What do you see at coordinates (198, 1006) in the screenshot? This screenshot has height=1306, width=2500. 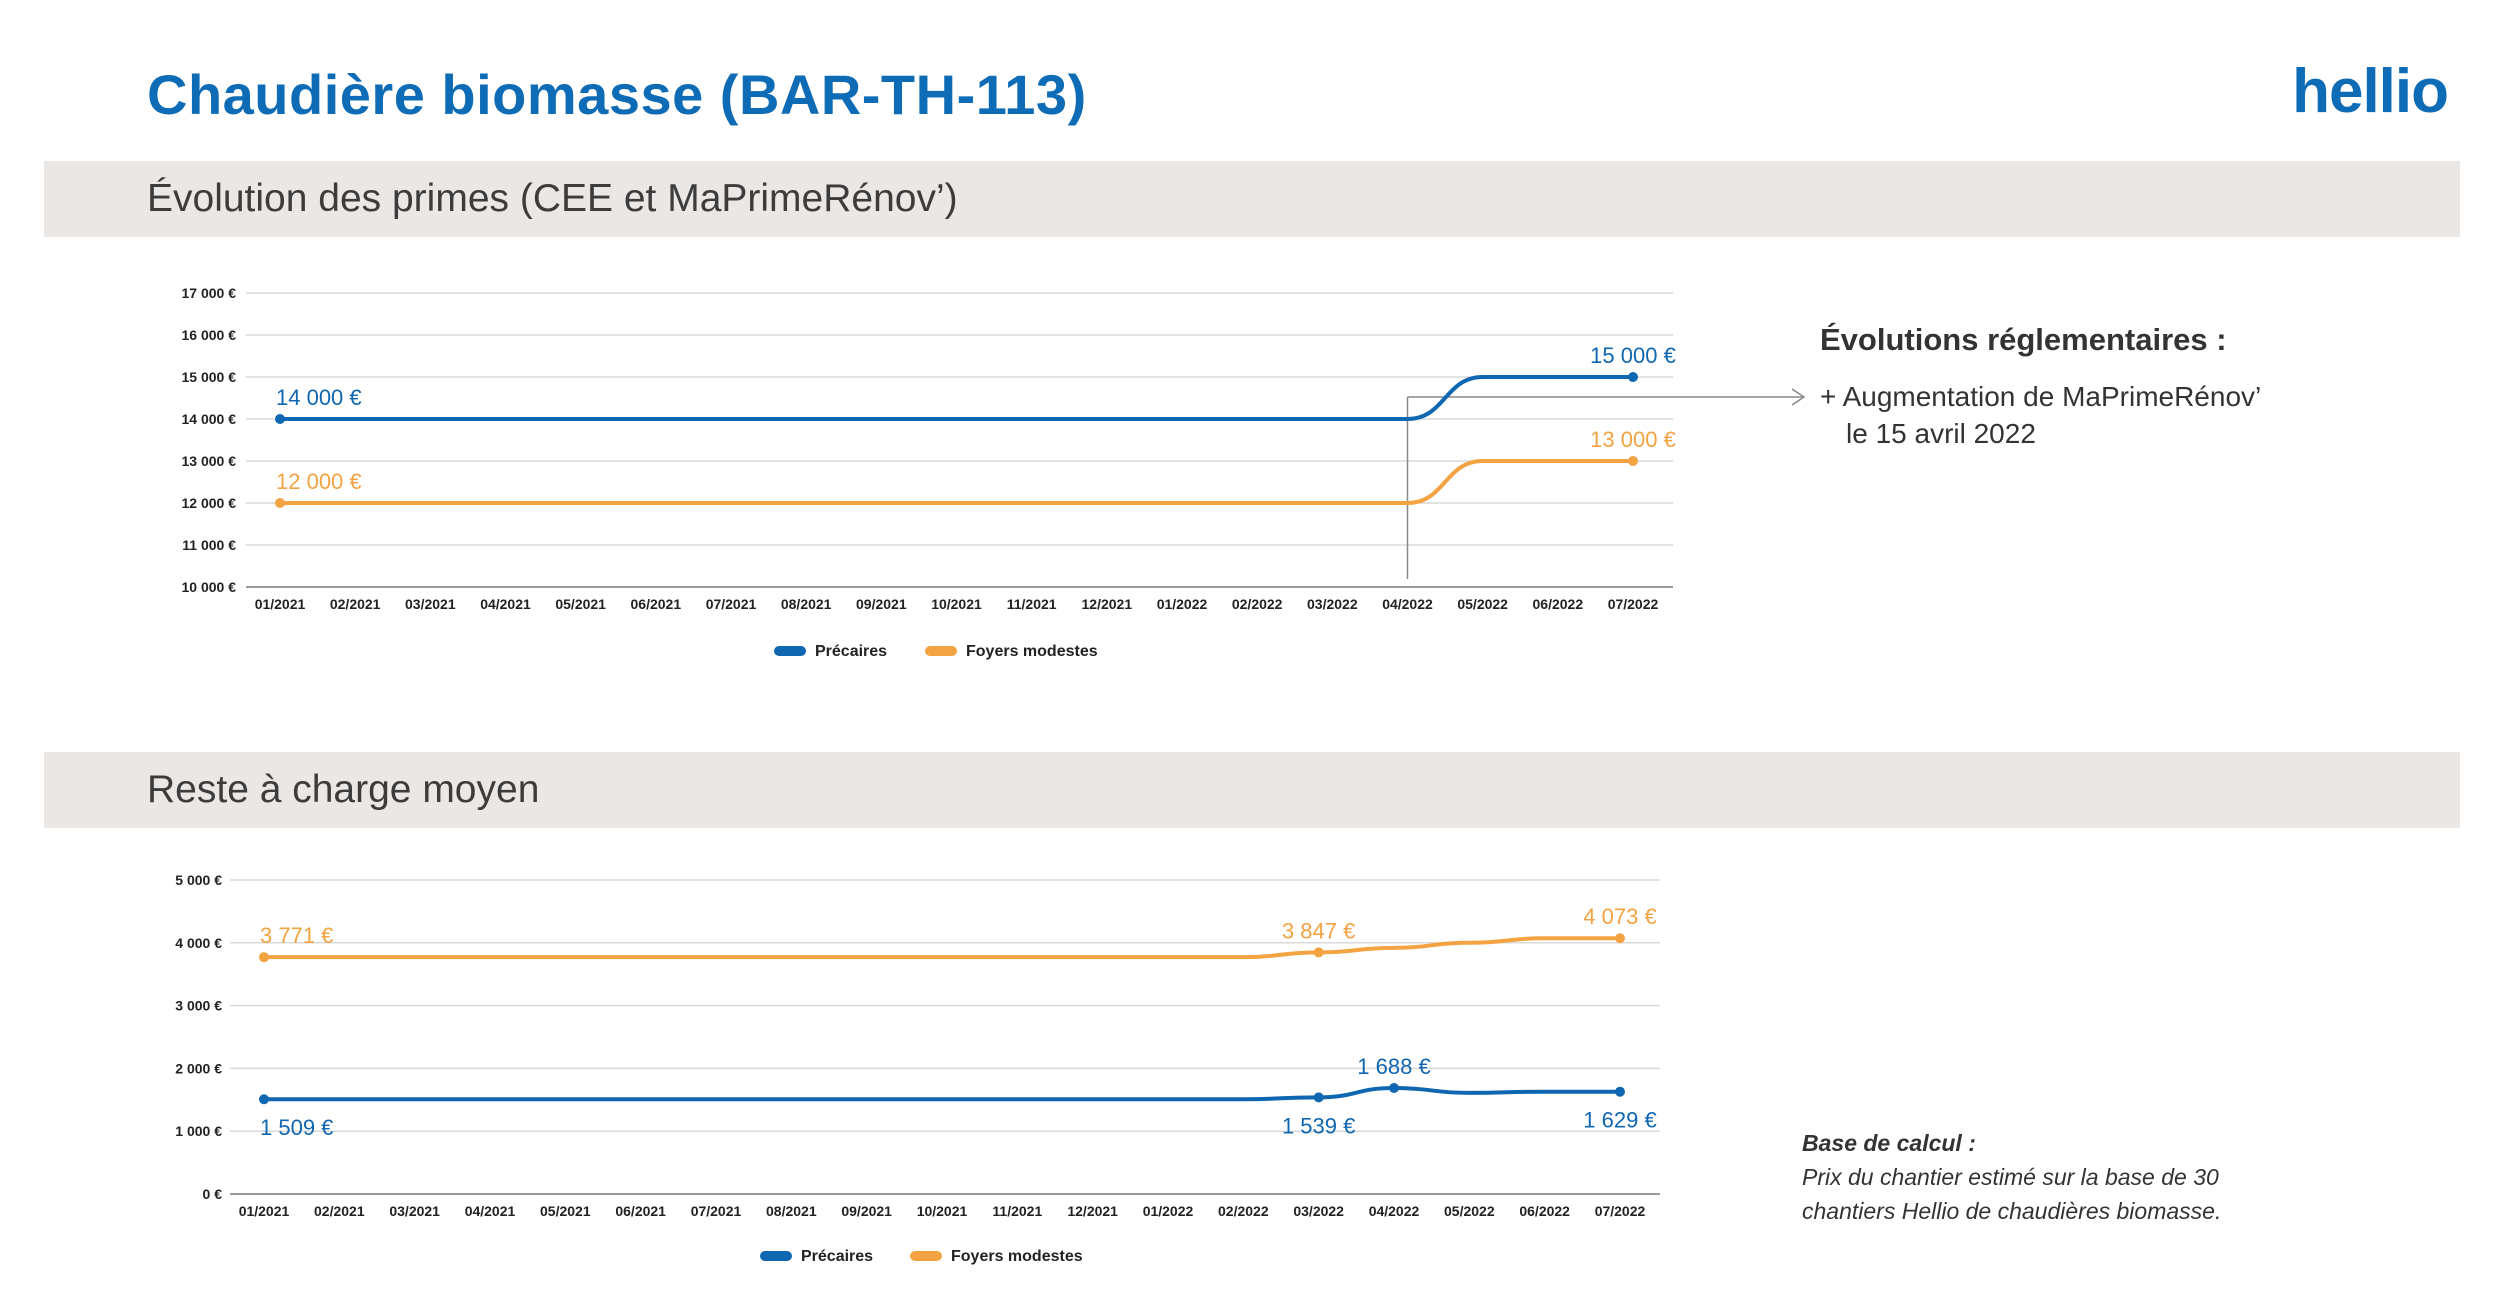 I see `y-tick-label: 3 000 €` at bounding box center [198, 1006].